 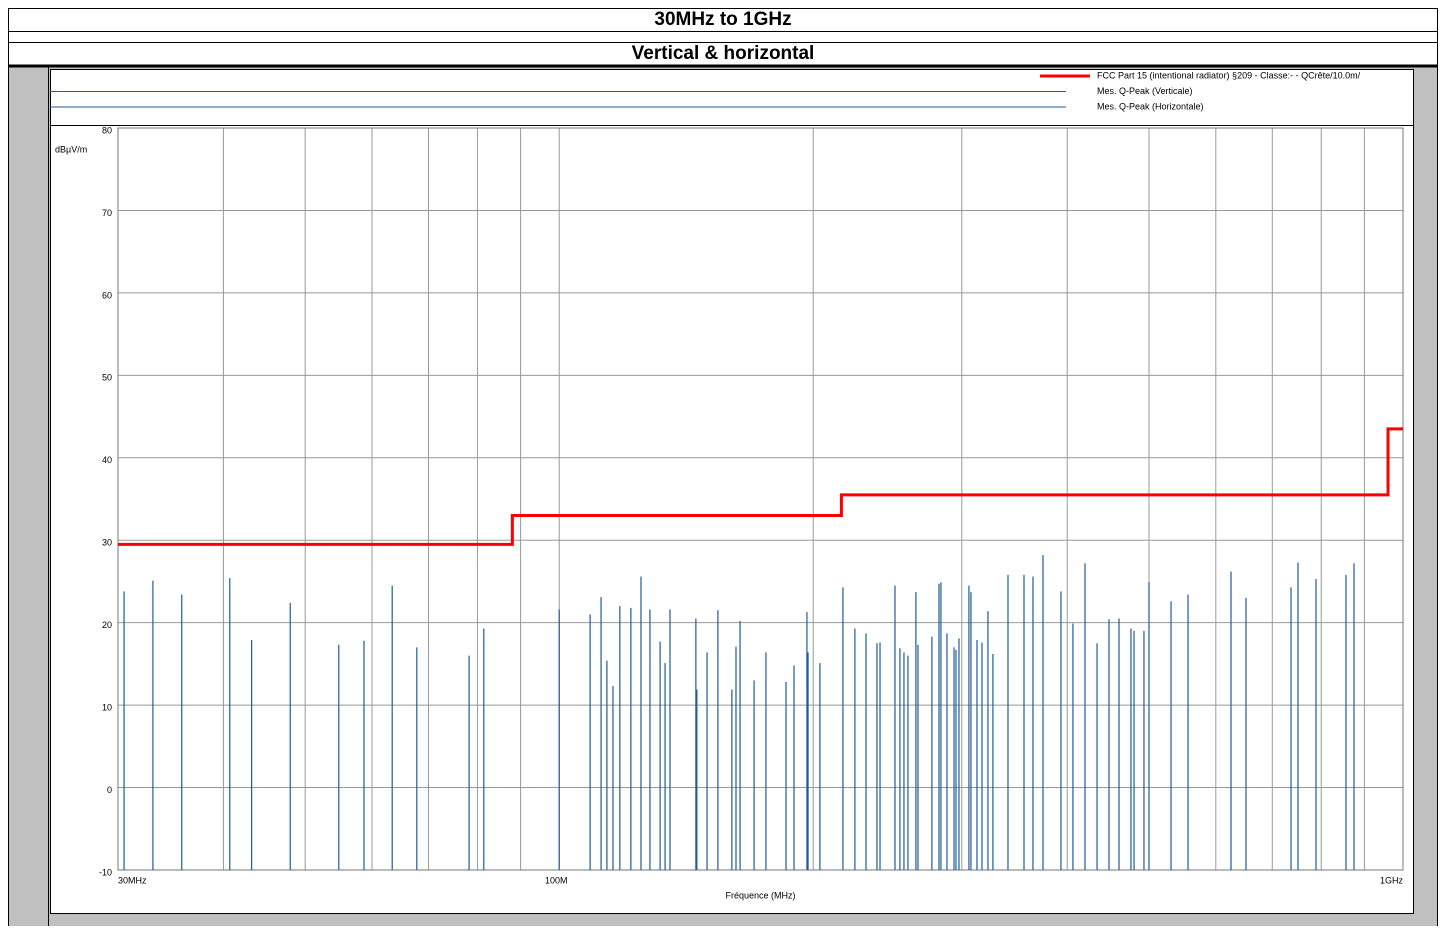 I want to click on y-tick-label: 30, so click(x=107, y=543).